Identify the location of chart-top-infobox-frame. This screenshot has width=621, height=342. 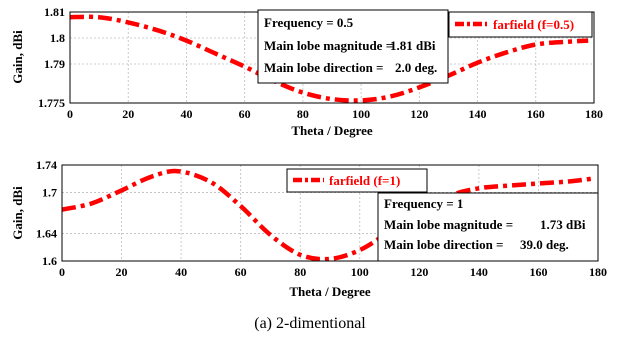
(353, 46).